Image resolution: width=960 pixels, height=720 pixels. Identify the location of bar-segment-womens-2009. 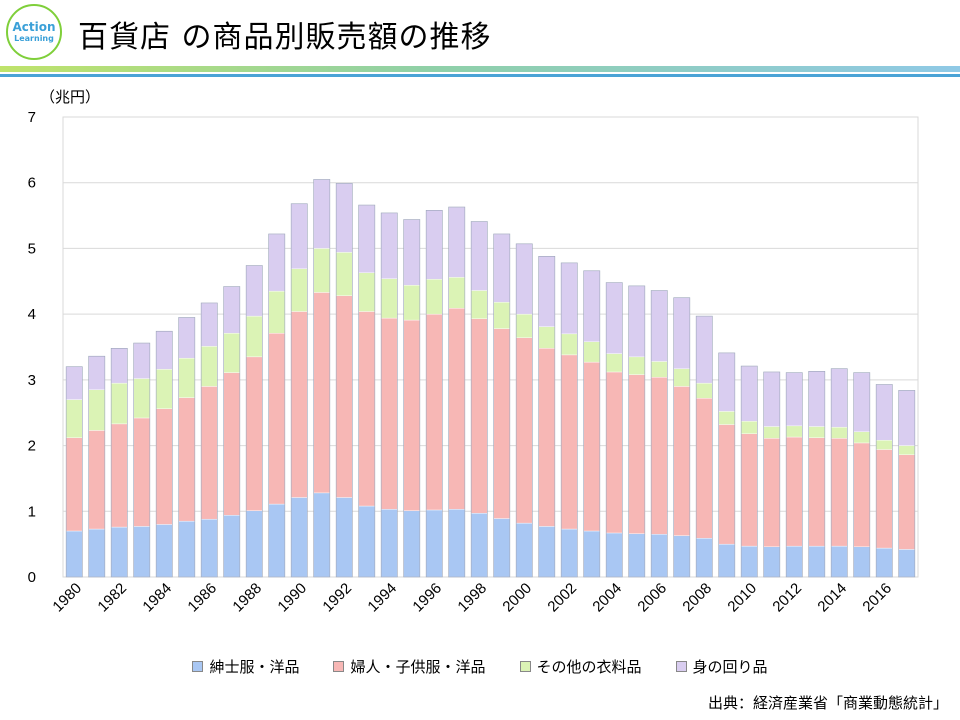
(727, 484).